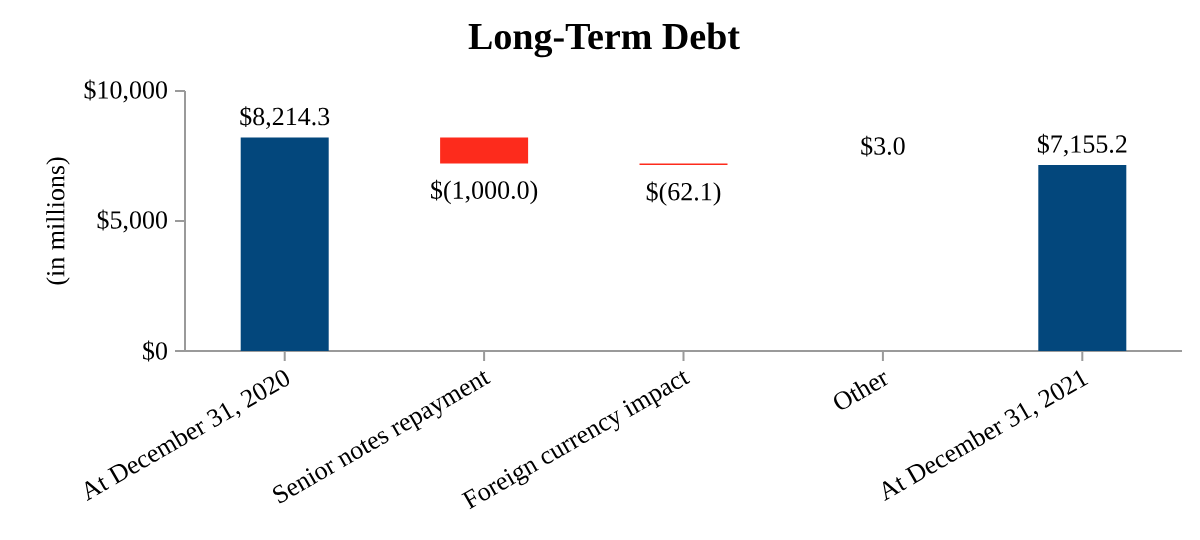  I want to click on data-label: $(1,000.0), so click(484, 192).